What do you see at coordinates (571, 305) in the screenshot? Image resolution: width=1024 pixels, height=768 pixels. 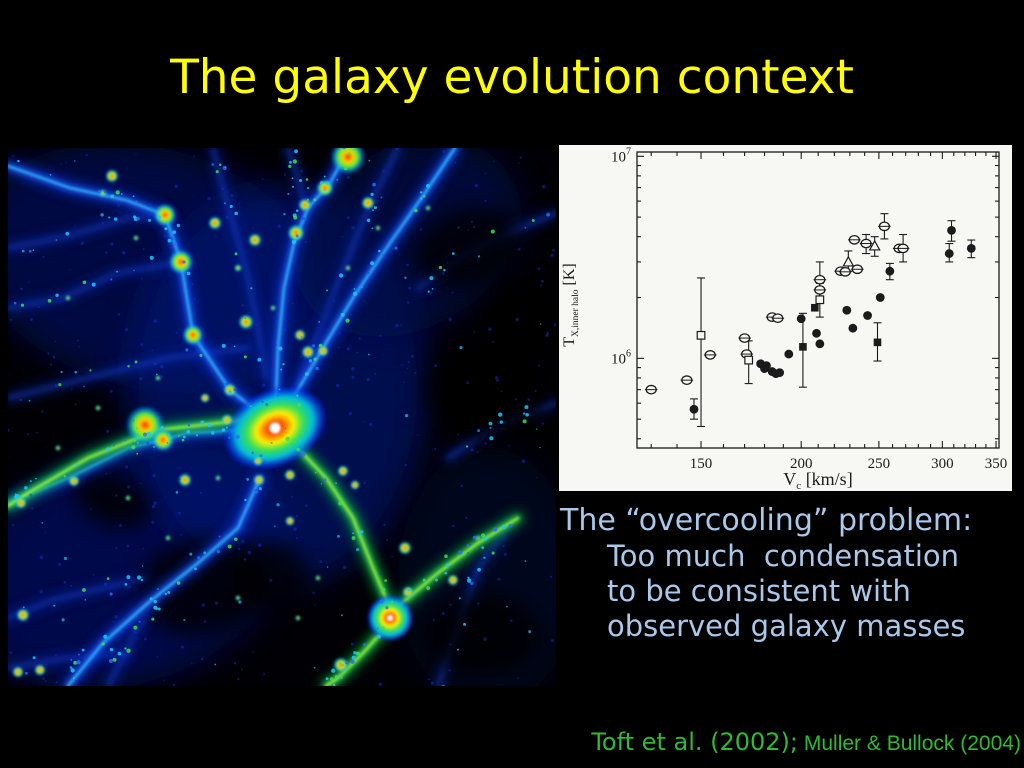 I see `svg-text: TX,inner halo [K]` at bounding box center [571, 305].